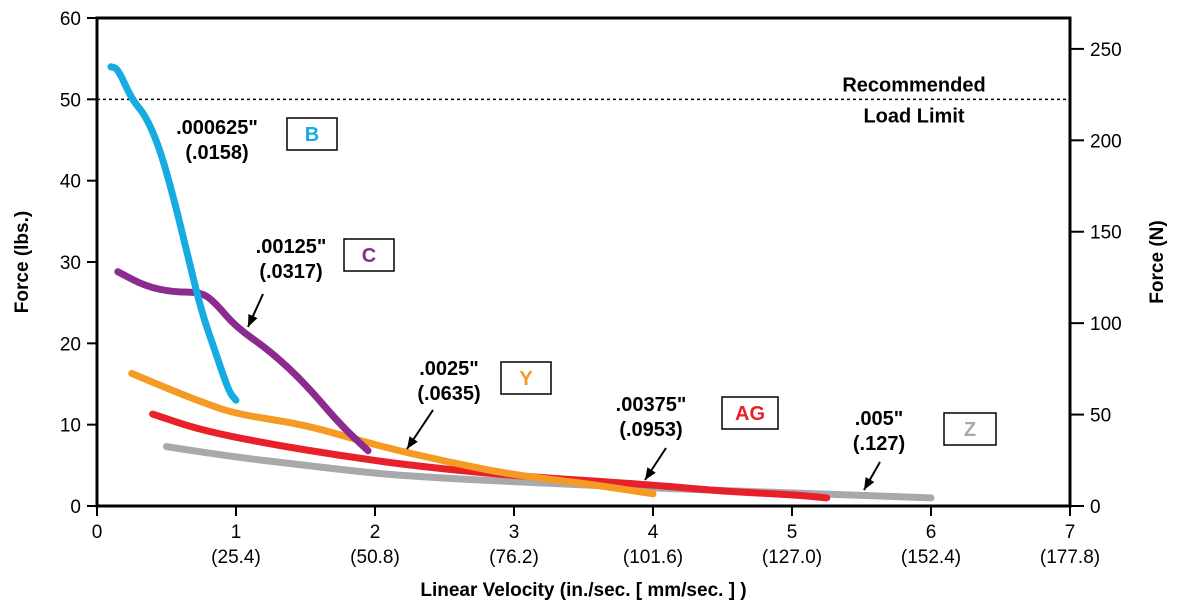 The image size is (1185, 604). What do you see at coordinates (583, 590) in the screenshot?
I see `x-axis-title: Linear Velocity (in./sec. [ mm/sec. ] )` at bounding box center [583, 590].